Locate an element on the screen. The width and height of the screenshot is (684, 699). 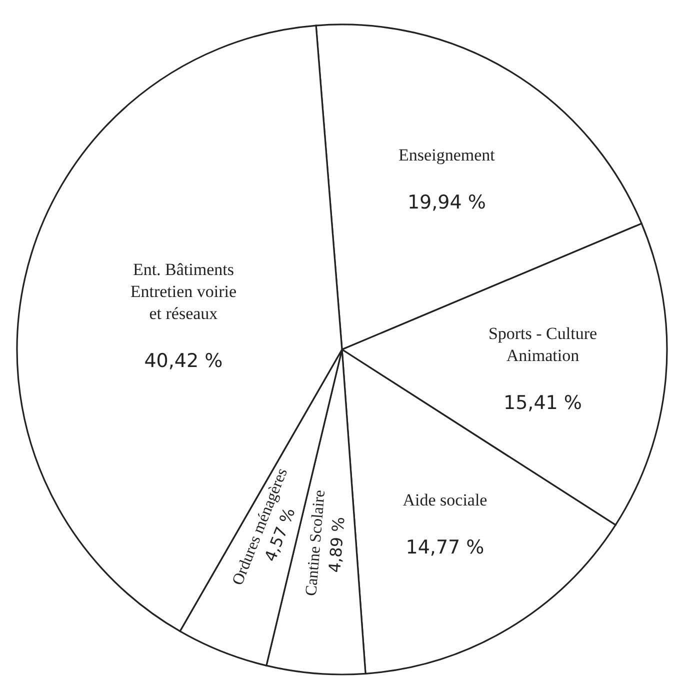
data-label: 14,77 % is located at coordinates (445, 547).